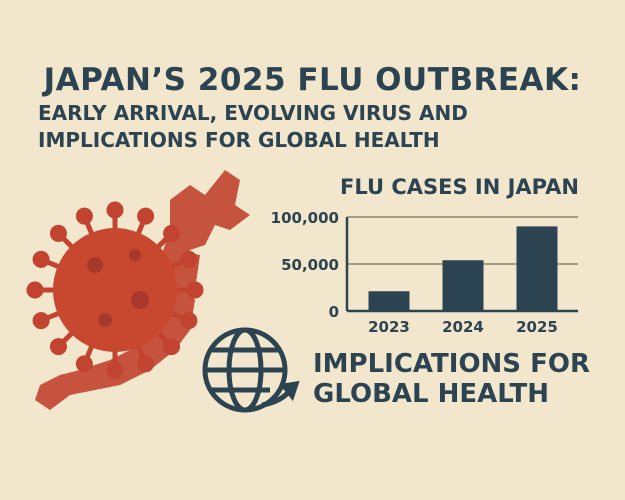  What do you see at coordinates (305, 218) in the screenshot?
I see `y-tick-label: 100,000` at bounding box center [305, 218].